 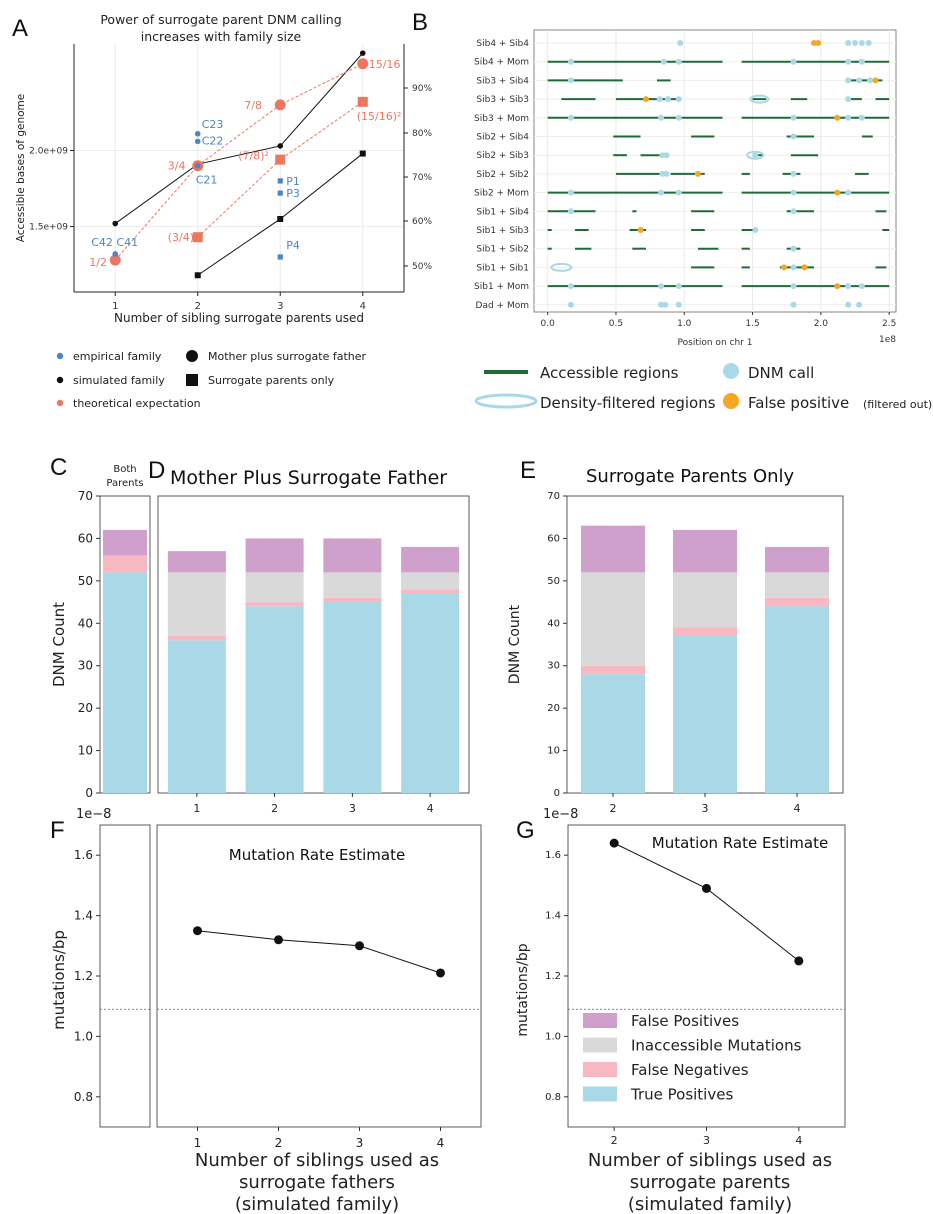 I want to click on x-axis-title: Number of sibling surrogate parents used, so click(x=239, y=318).